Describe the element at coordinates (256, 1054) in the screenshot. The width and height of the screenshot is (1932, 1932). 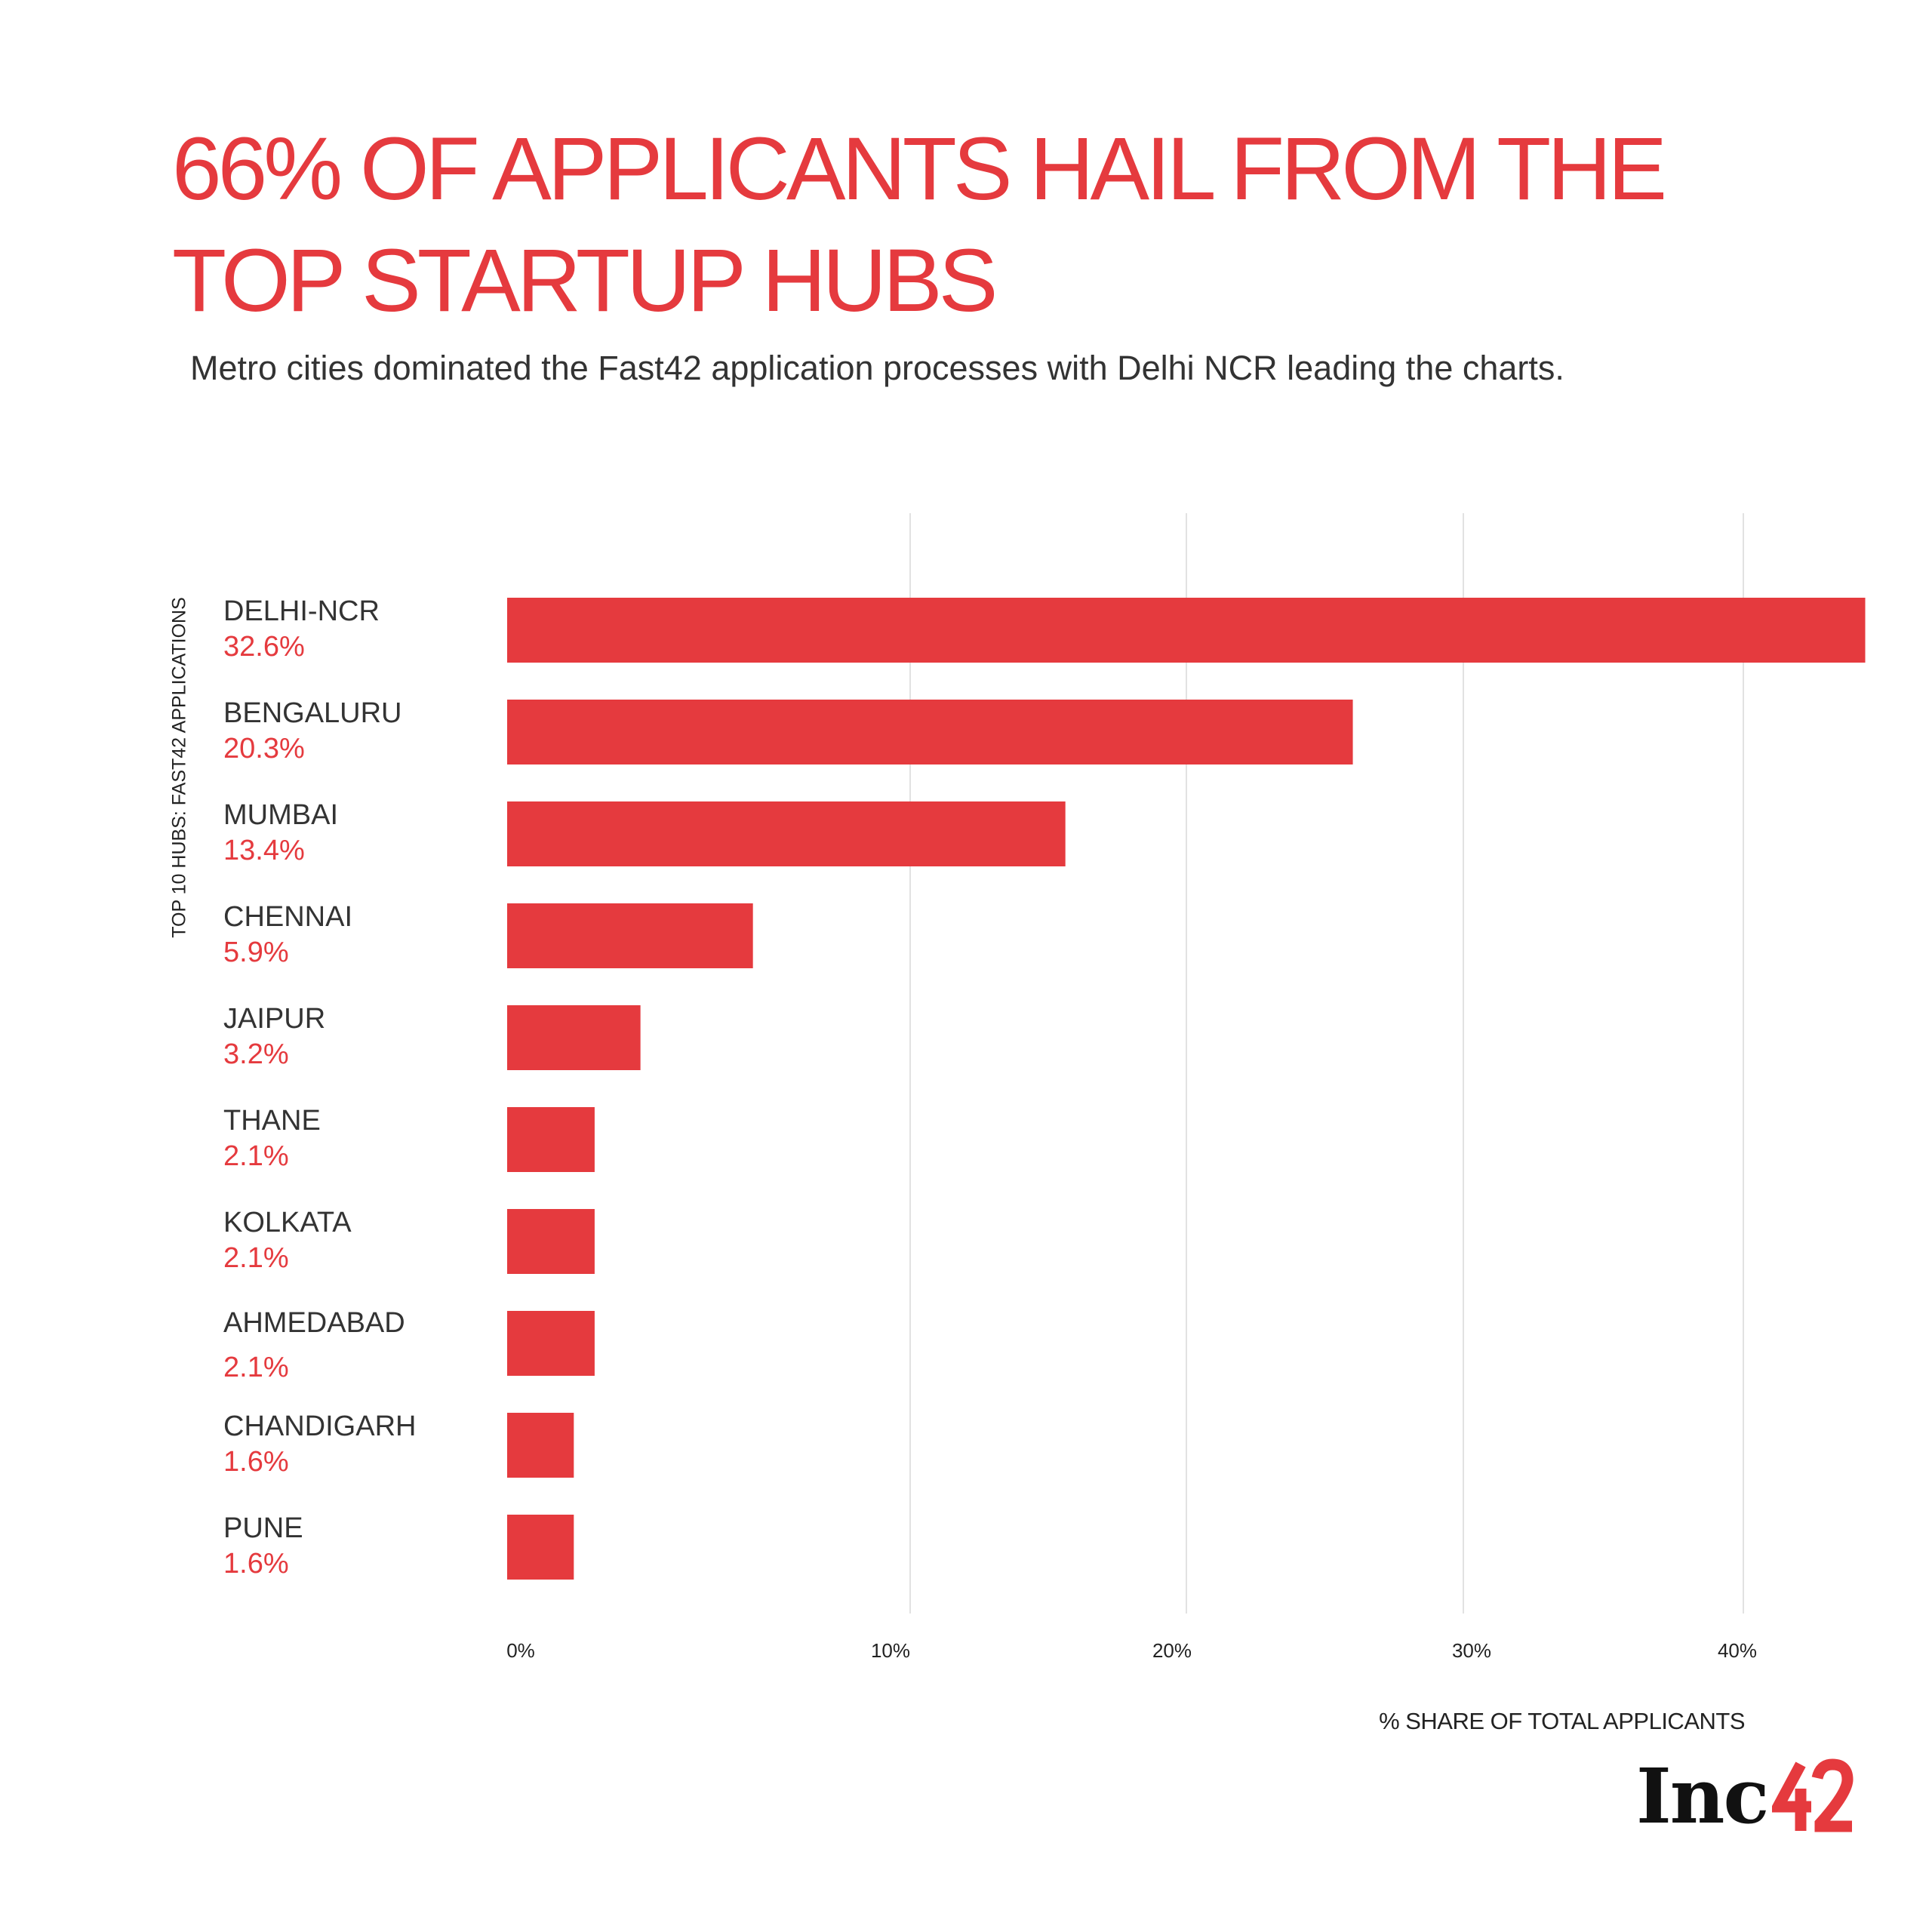
I see `value-label: 3.2%` at that location.